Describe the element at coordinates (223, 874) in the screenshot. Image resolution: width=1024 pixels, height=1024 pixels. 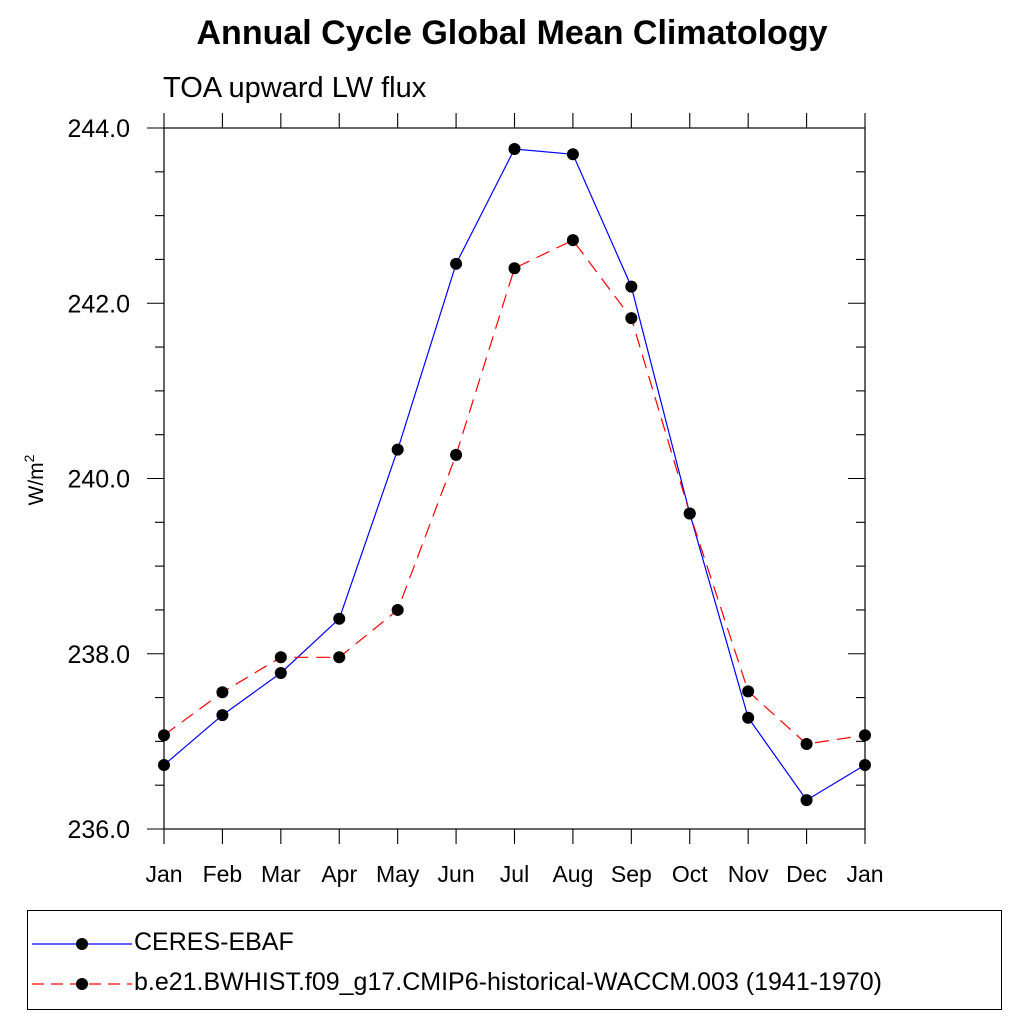
I see `x-tick-label: Feb` at that location.